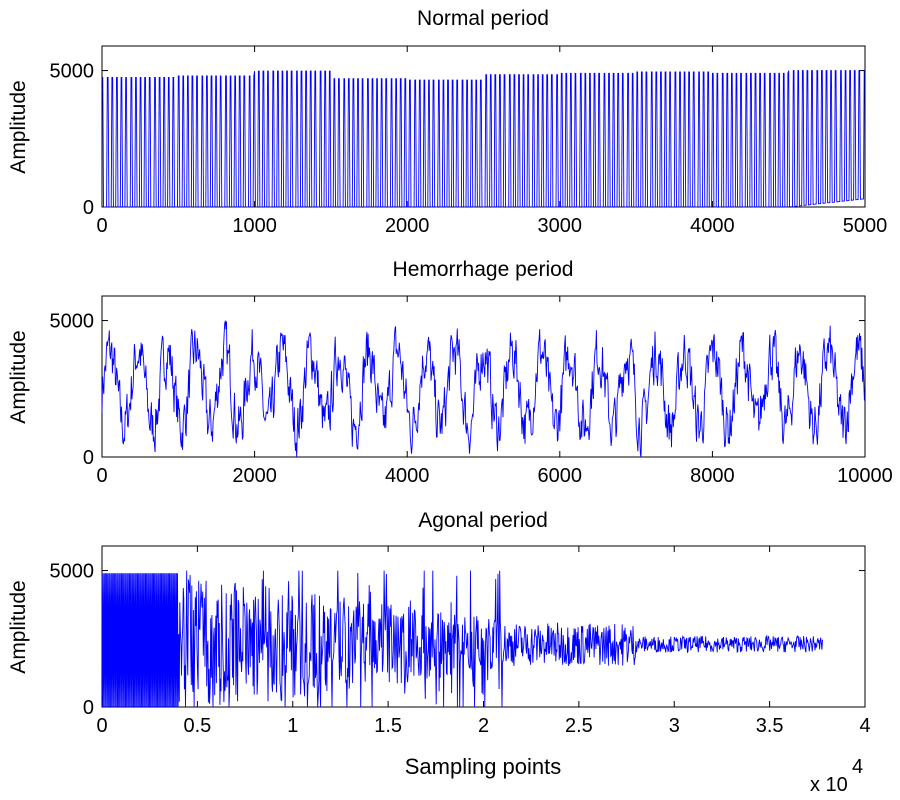 This screenshot has width=900, height=800. I want to click on x-tick-label: 8000, so click(712, 476).